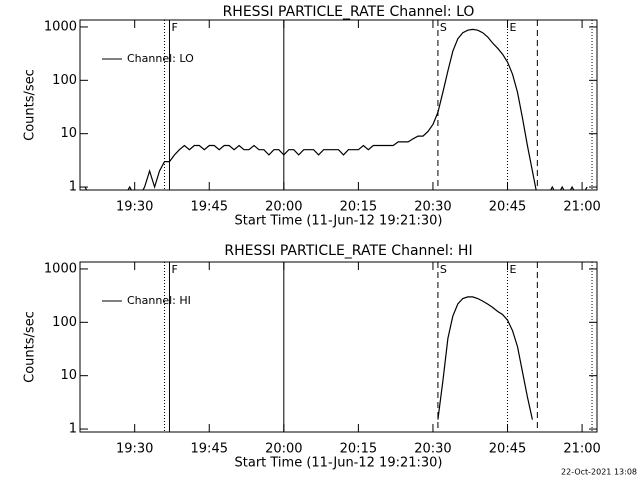 This screenshot has height=480, width=640. Describe the element at coordinates (159, 300) in the screenshot. I see `legend-label: Channel: HI` at that location.